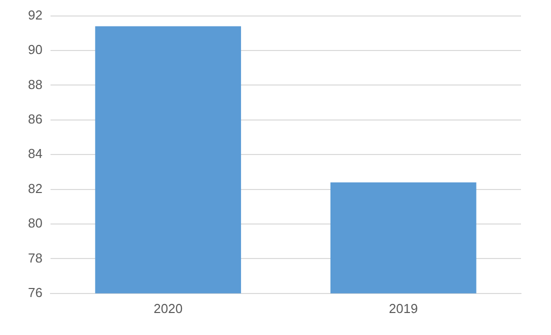  What do you see at coordinates (35, 14) in the screenshot?
I see `y-tick-label: 92` at bounding box center [35, 14].